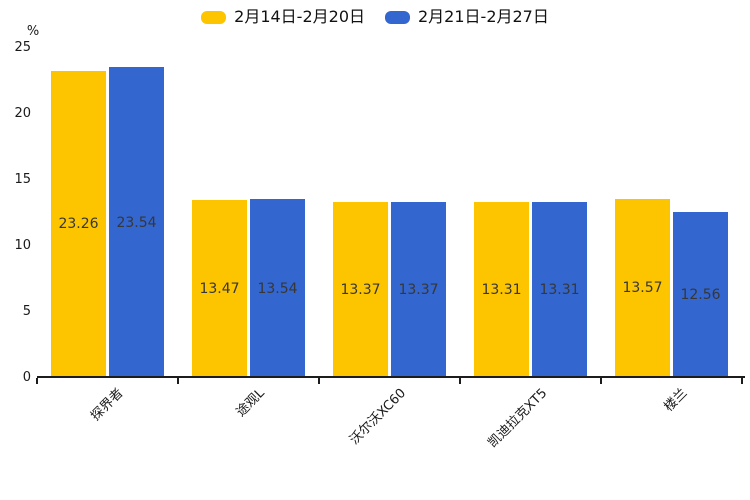 The width and height of the screenshot is (750, 500). I want to click on bar-2月14日-2月20日-沃尔沃XC60: 13.37, so click(360, 289).